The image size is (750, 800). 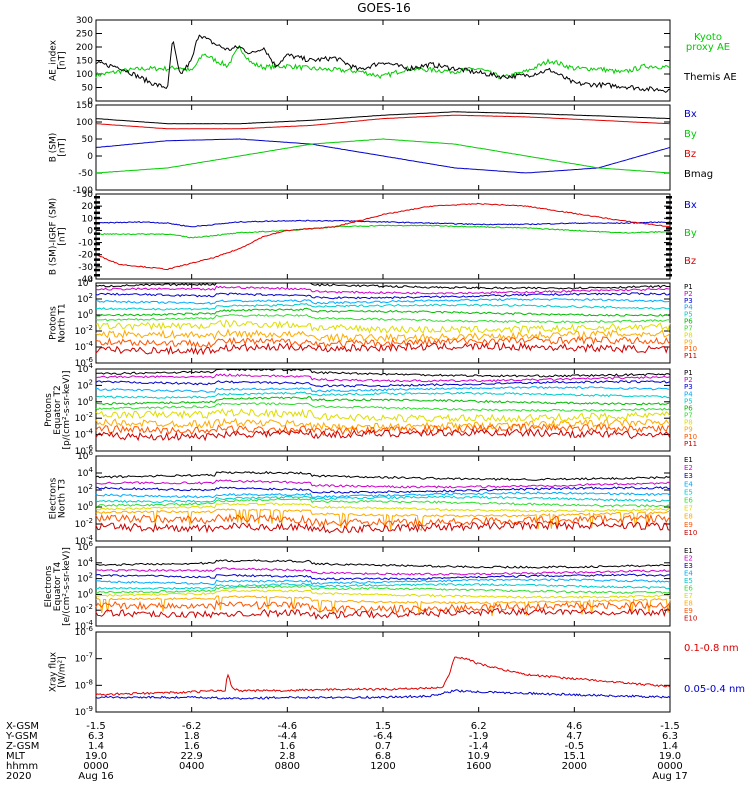 I want to click on ephemeris-value: 1600, so click(x=478, y=766).